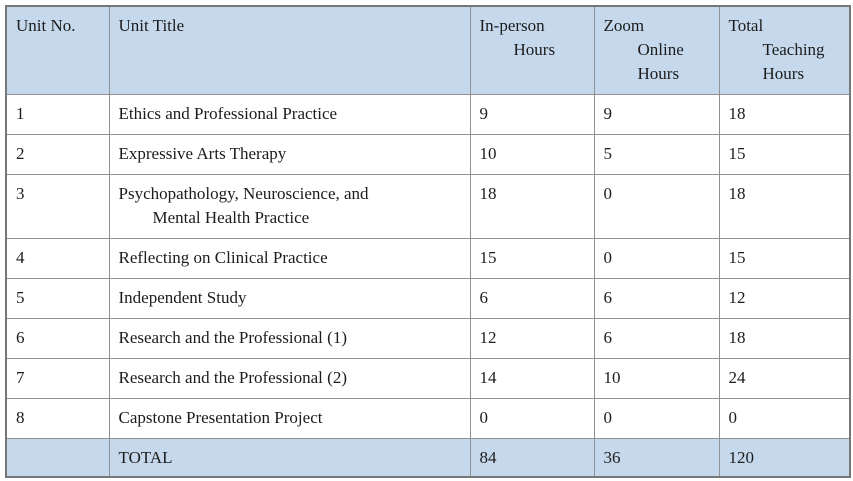  I want to click on in-person-hours-cell: 9, so click(532, 114).